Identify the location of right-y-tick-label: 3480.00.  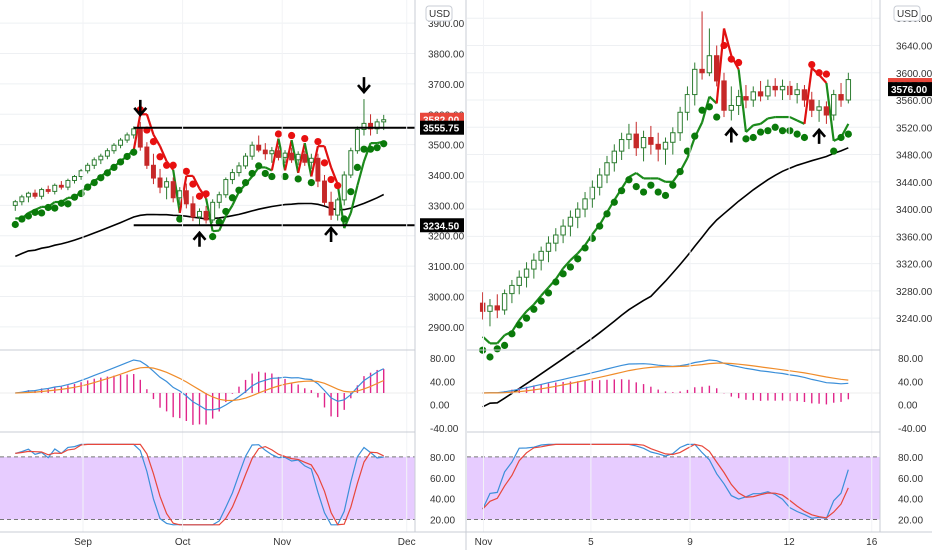
(914, 156).